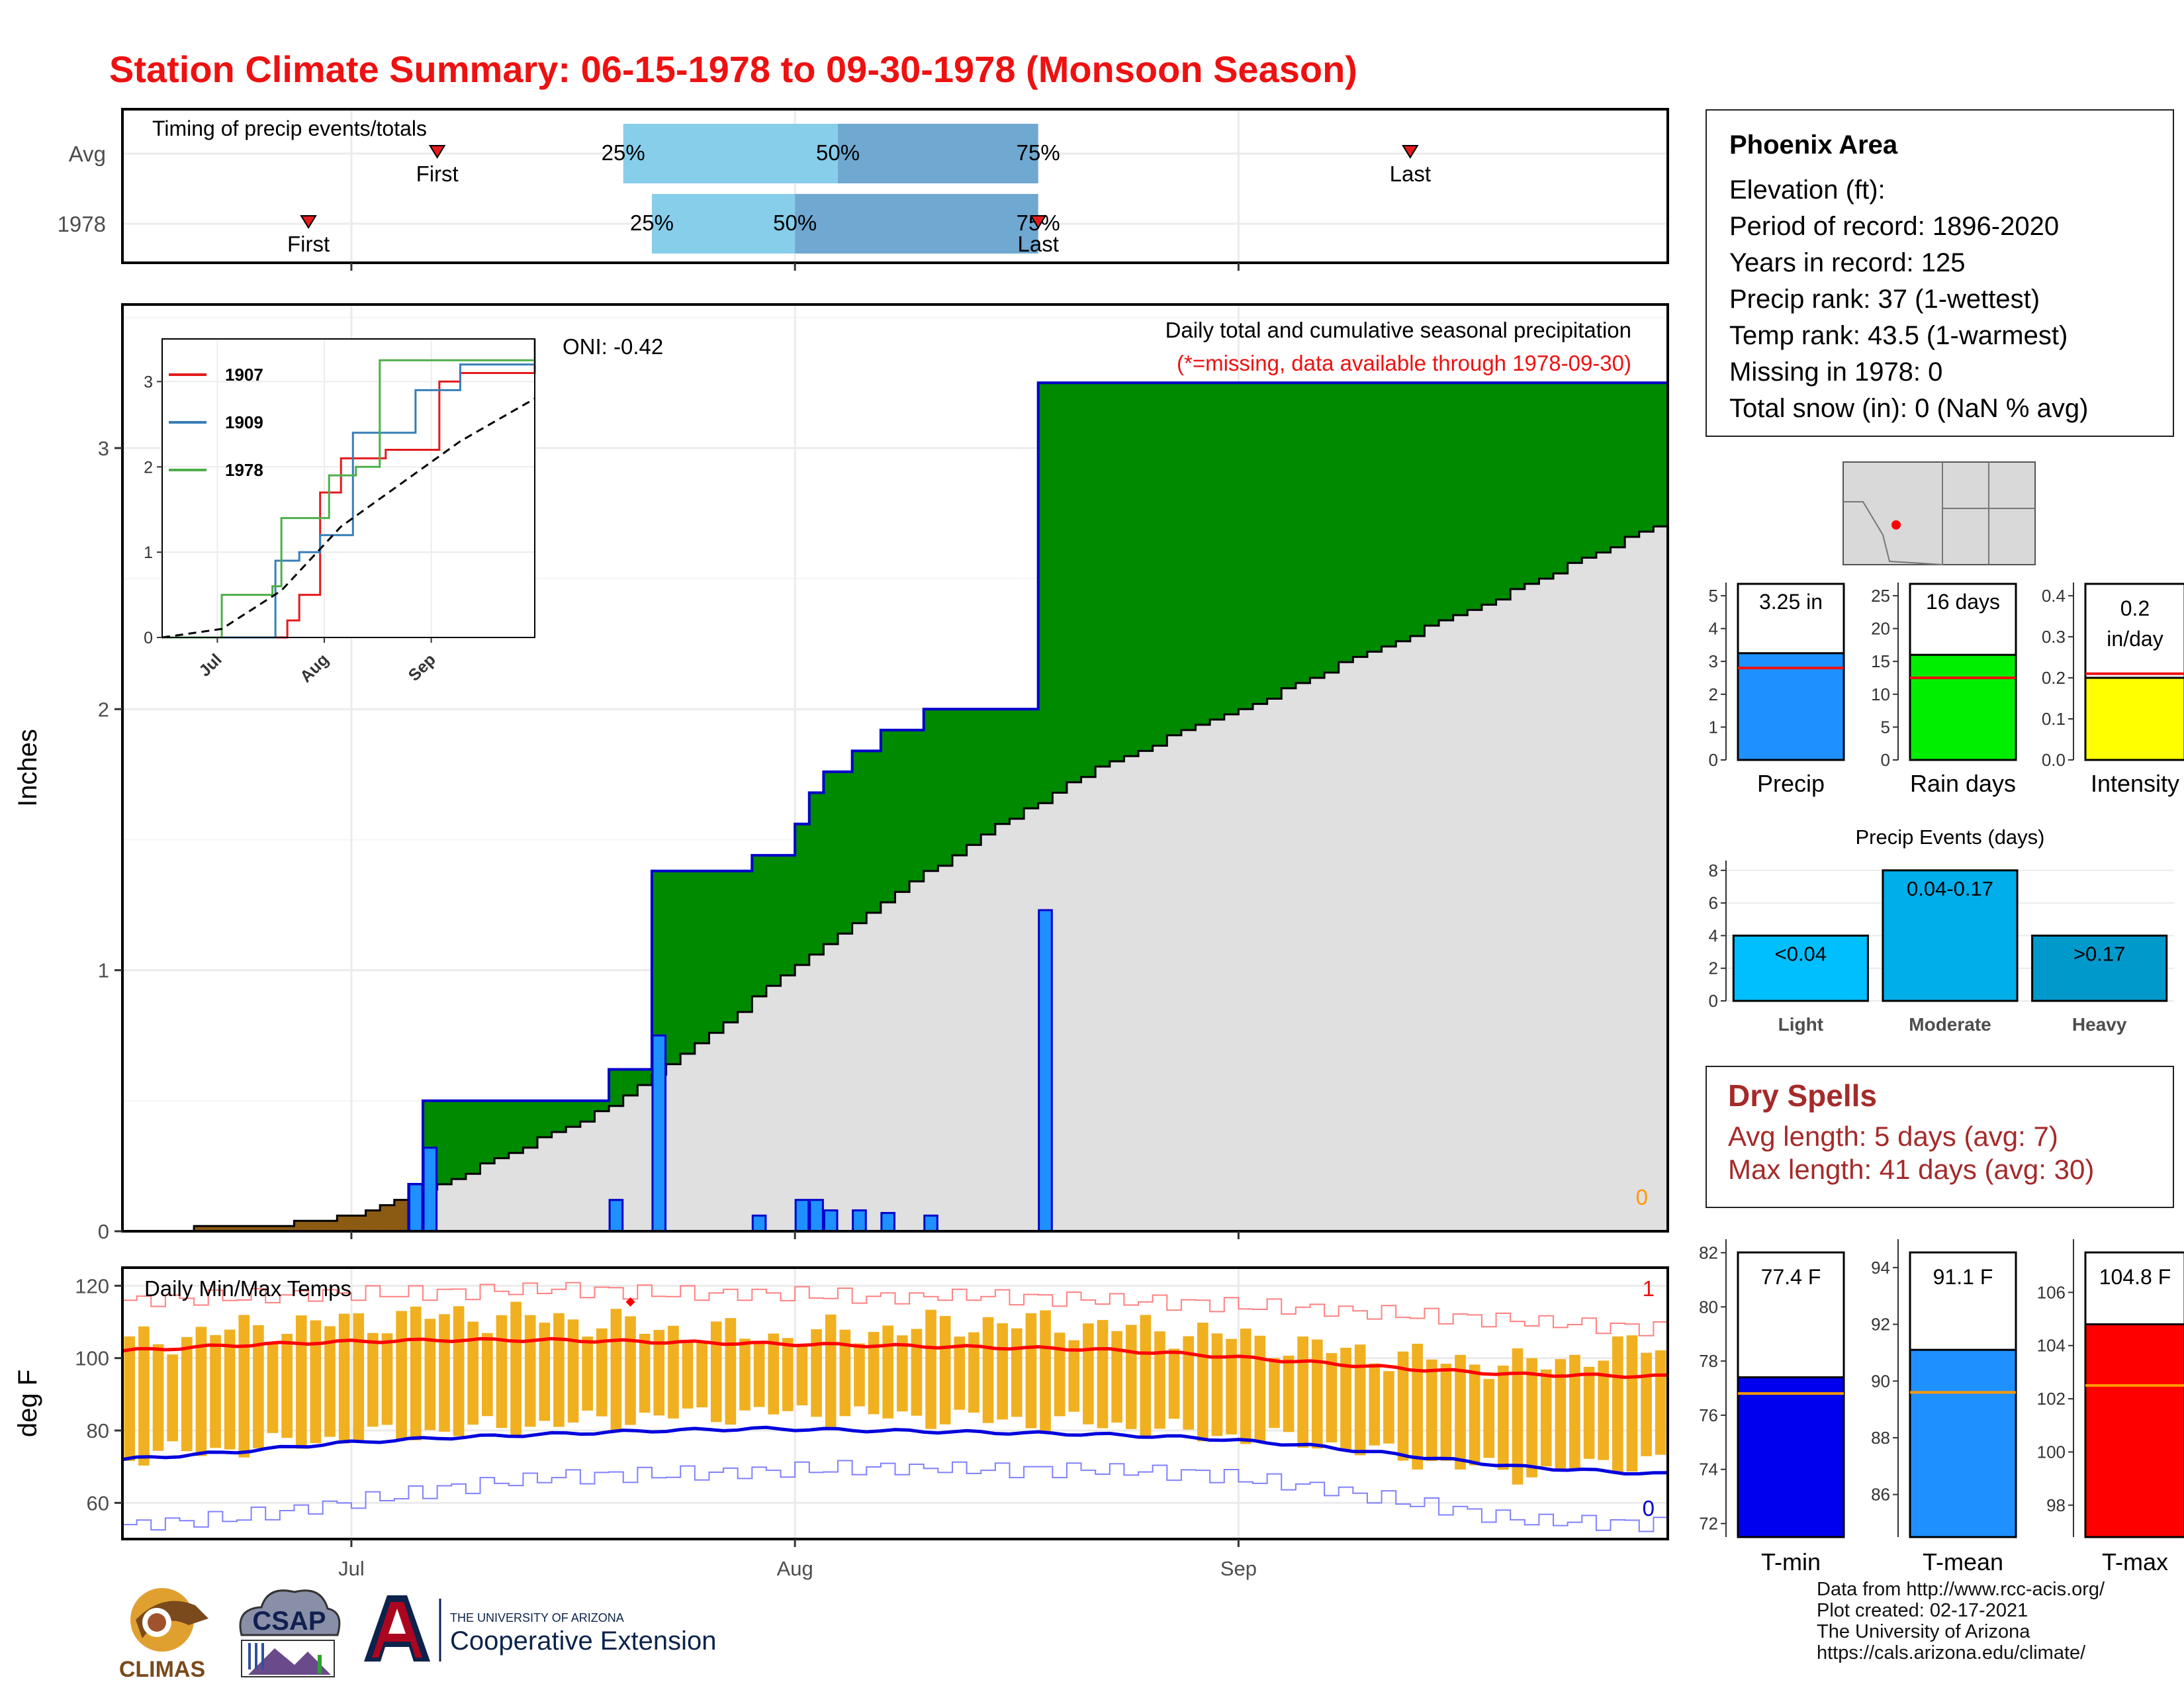 The image size is (2184, 1688). Describe the element at coordinates (1713, 968) in the screenshot. I see `events-y-tick: 2` at that location.